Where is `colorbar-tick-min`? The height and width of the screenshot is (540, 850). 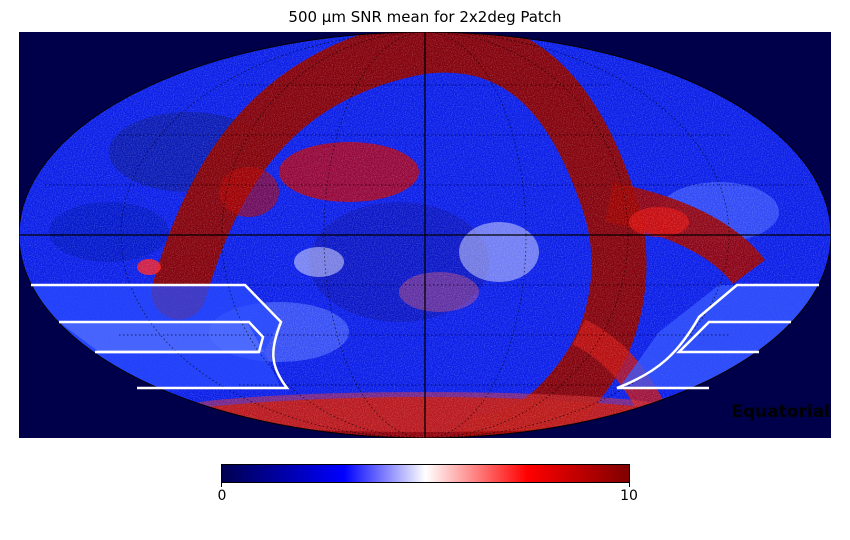 colorbar-tick-min is located at coordinates (221, 484).